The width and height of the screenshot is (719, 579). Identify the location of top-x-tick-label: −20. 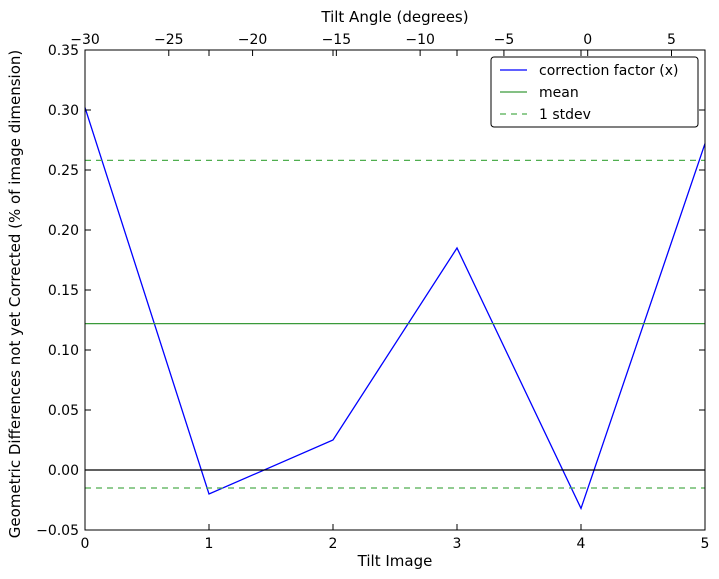
(253, 40).